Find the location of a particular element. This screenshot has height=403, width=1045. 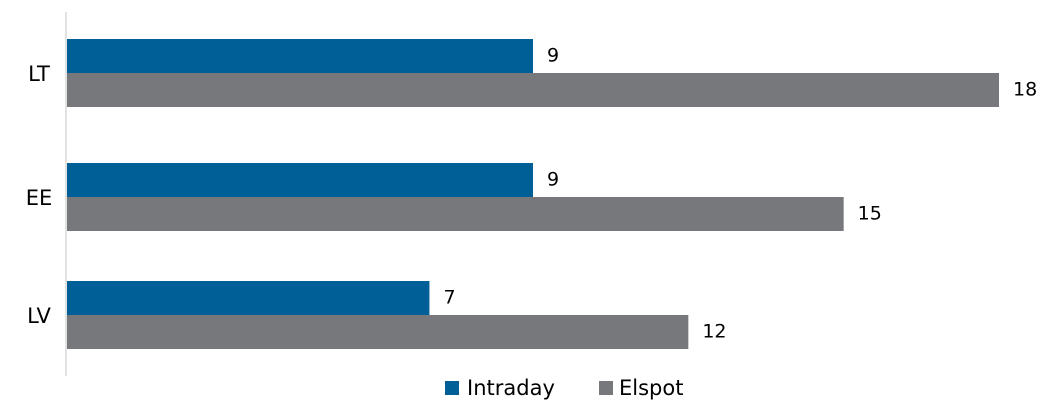

bar-lv-elspot is located at coordinates (378, 332).